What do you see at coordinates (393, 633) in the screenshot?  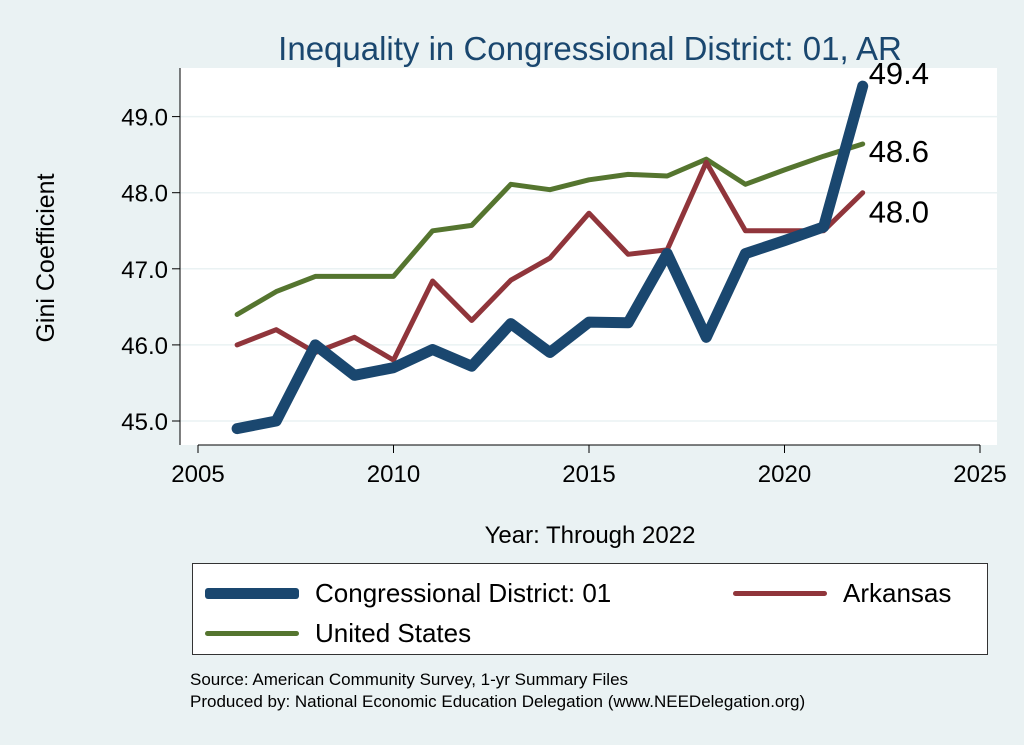 I see `legend-label-united-states: United States` at bounding box center [393, 633].